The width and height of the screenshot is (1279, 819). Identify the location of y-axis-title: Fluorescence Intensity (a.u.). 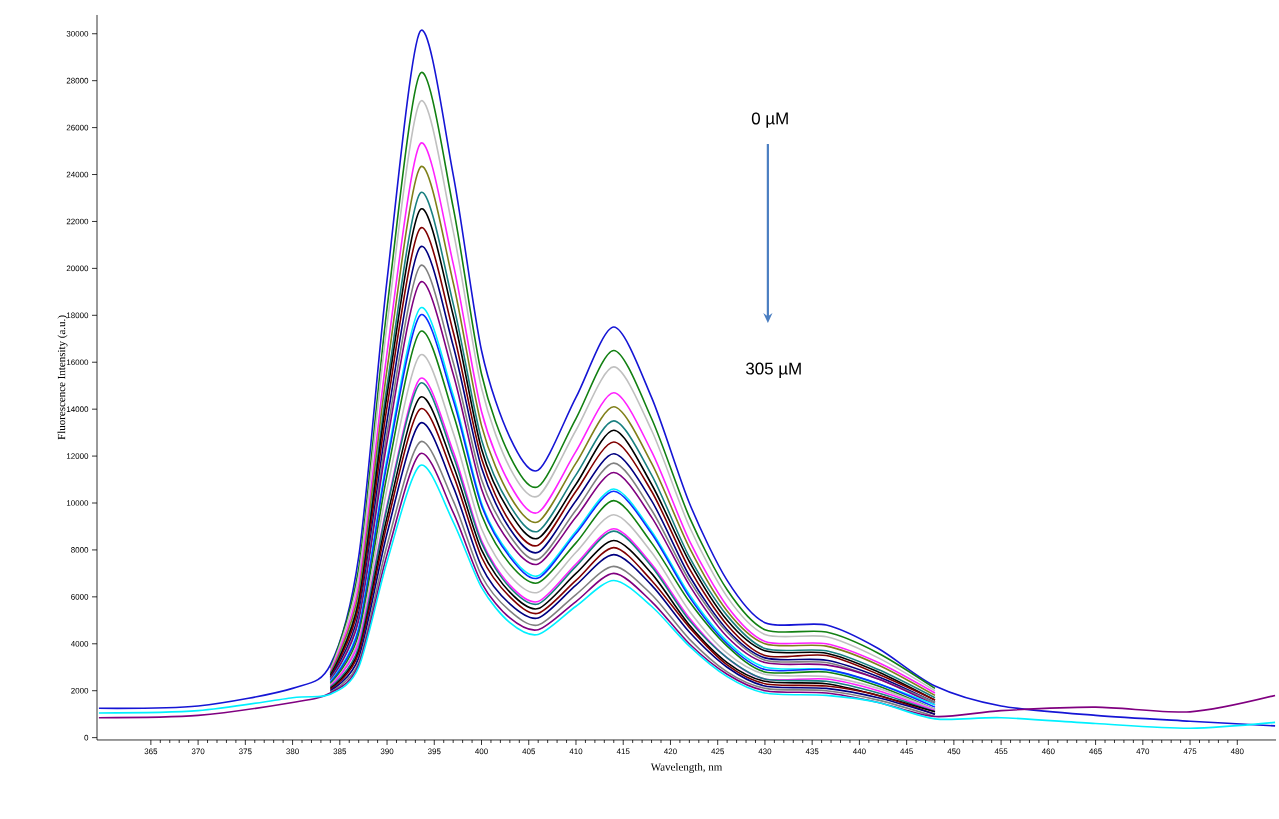
(62, 377).